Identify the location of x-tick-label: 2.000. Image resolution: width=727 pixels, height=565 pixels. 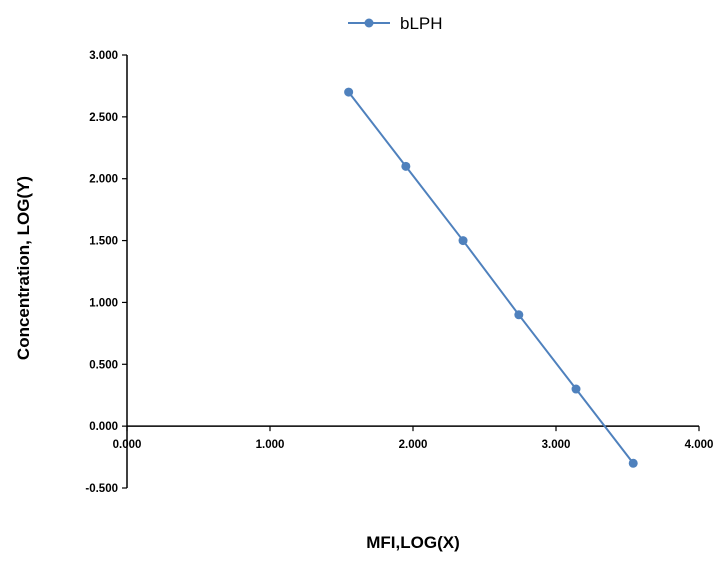
(413, 445).